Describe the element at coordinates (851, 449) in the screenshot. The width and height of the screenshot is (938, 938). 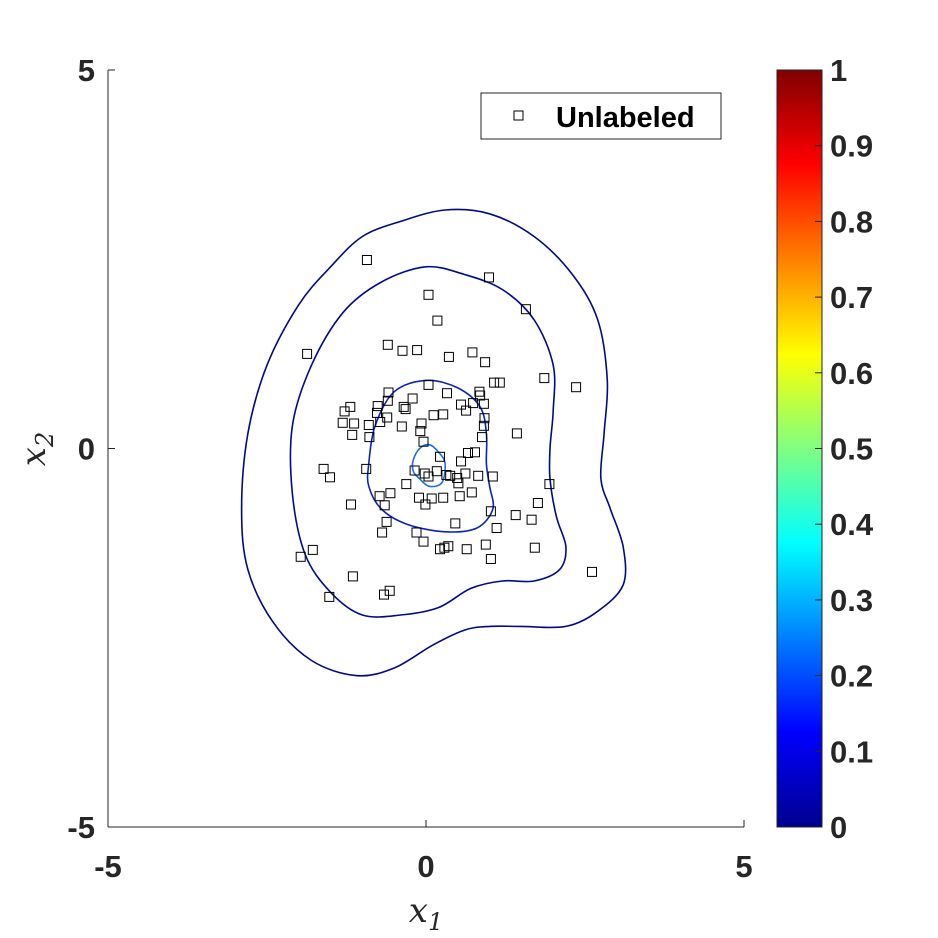
I see `colorbar-tick-label: 0.5` at that location.